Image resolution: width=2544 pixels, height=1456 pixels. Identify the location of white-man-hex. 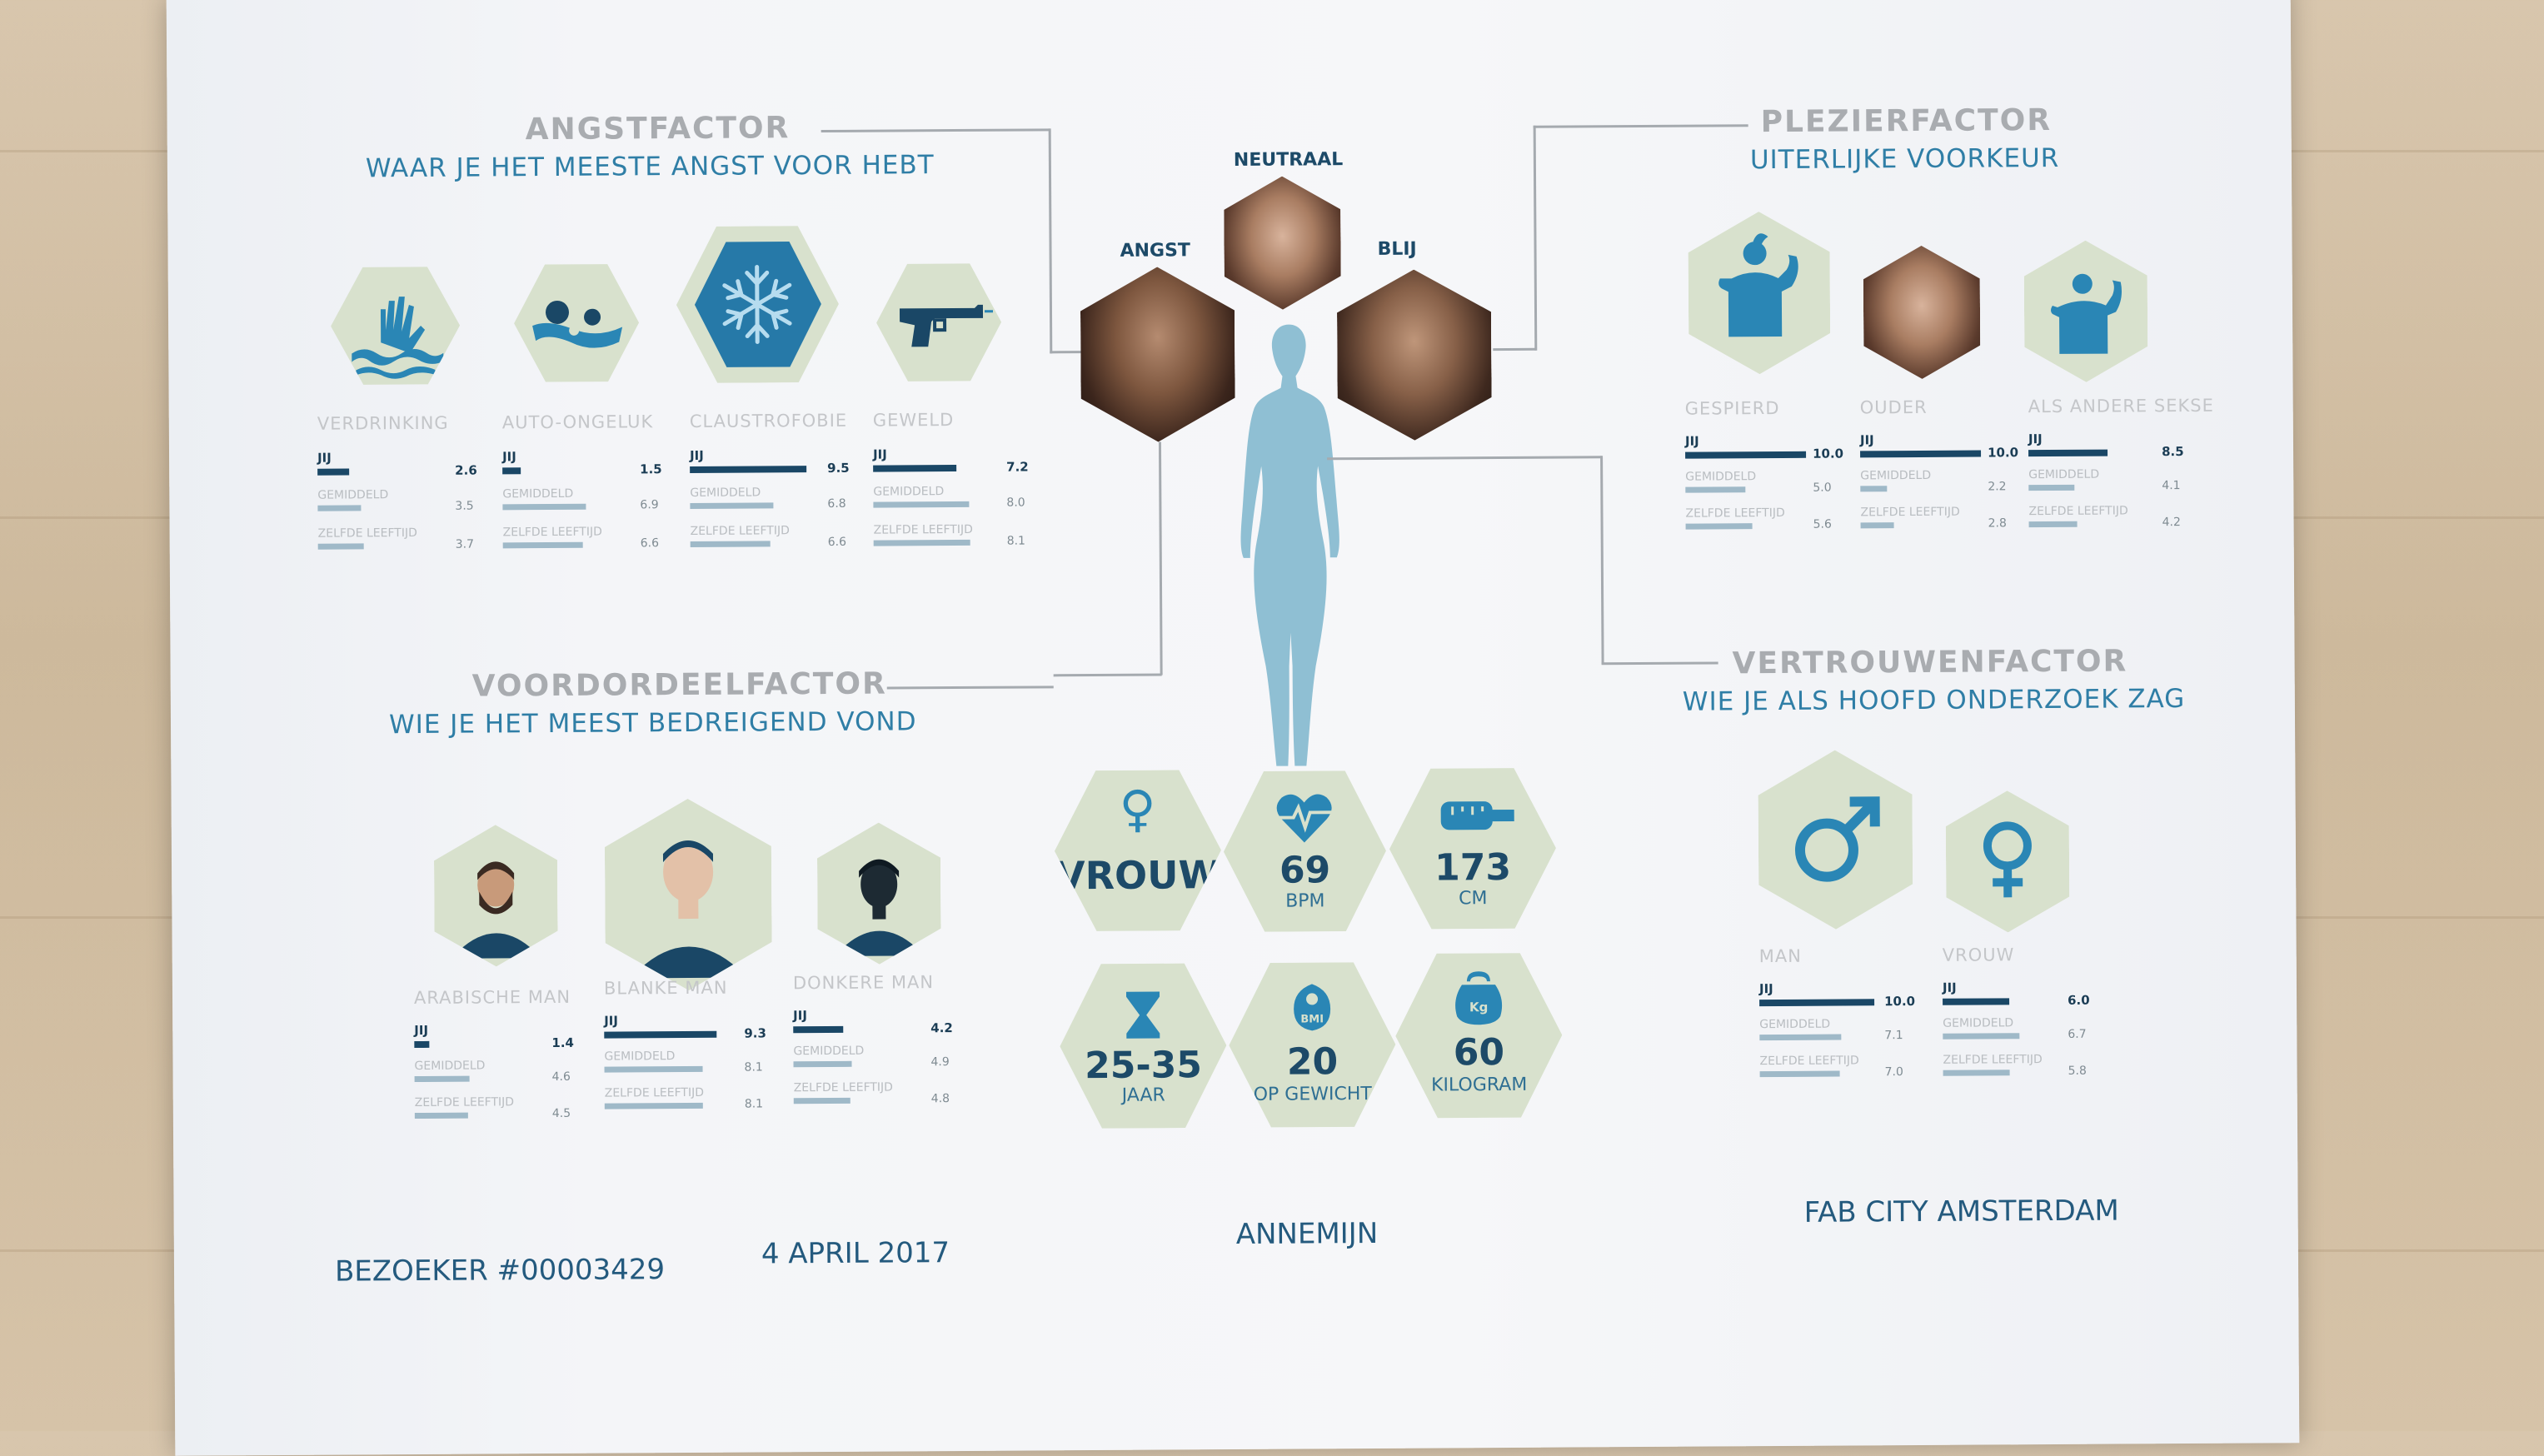
(688, 894).